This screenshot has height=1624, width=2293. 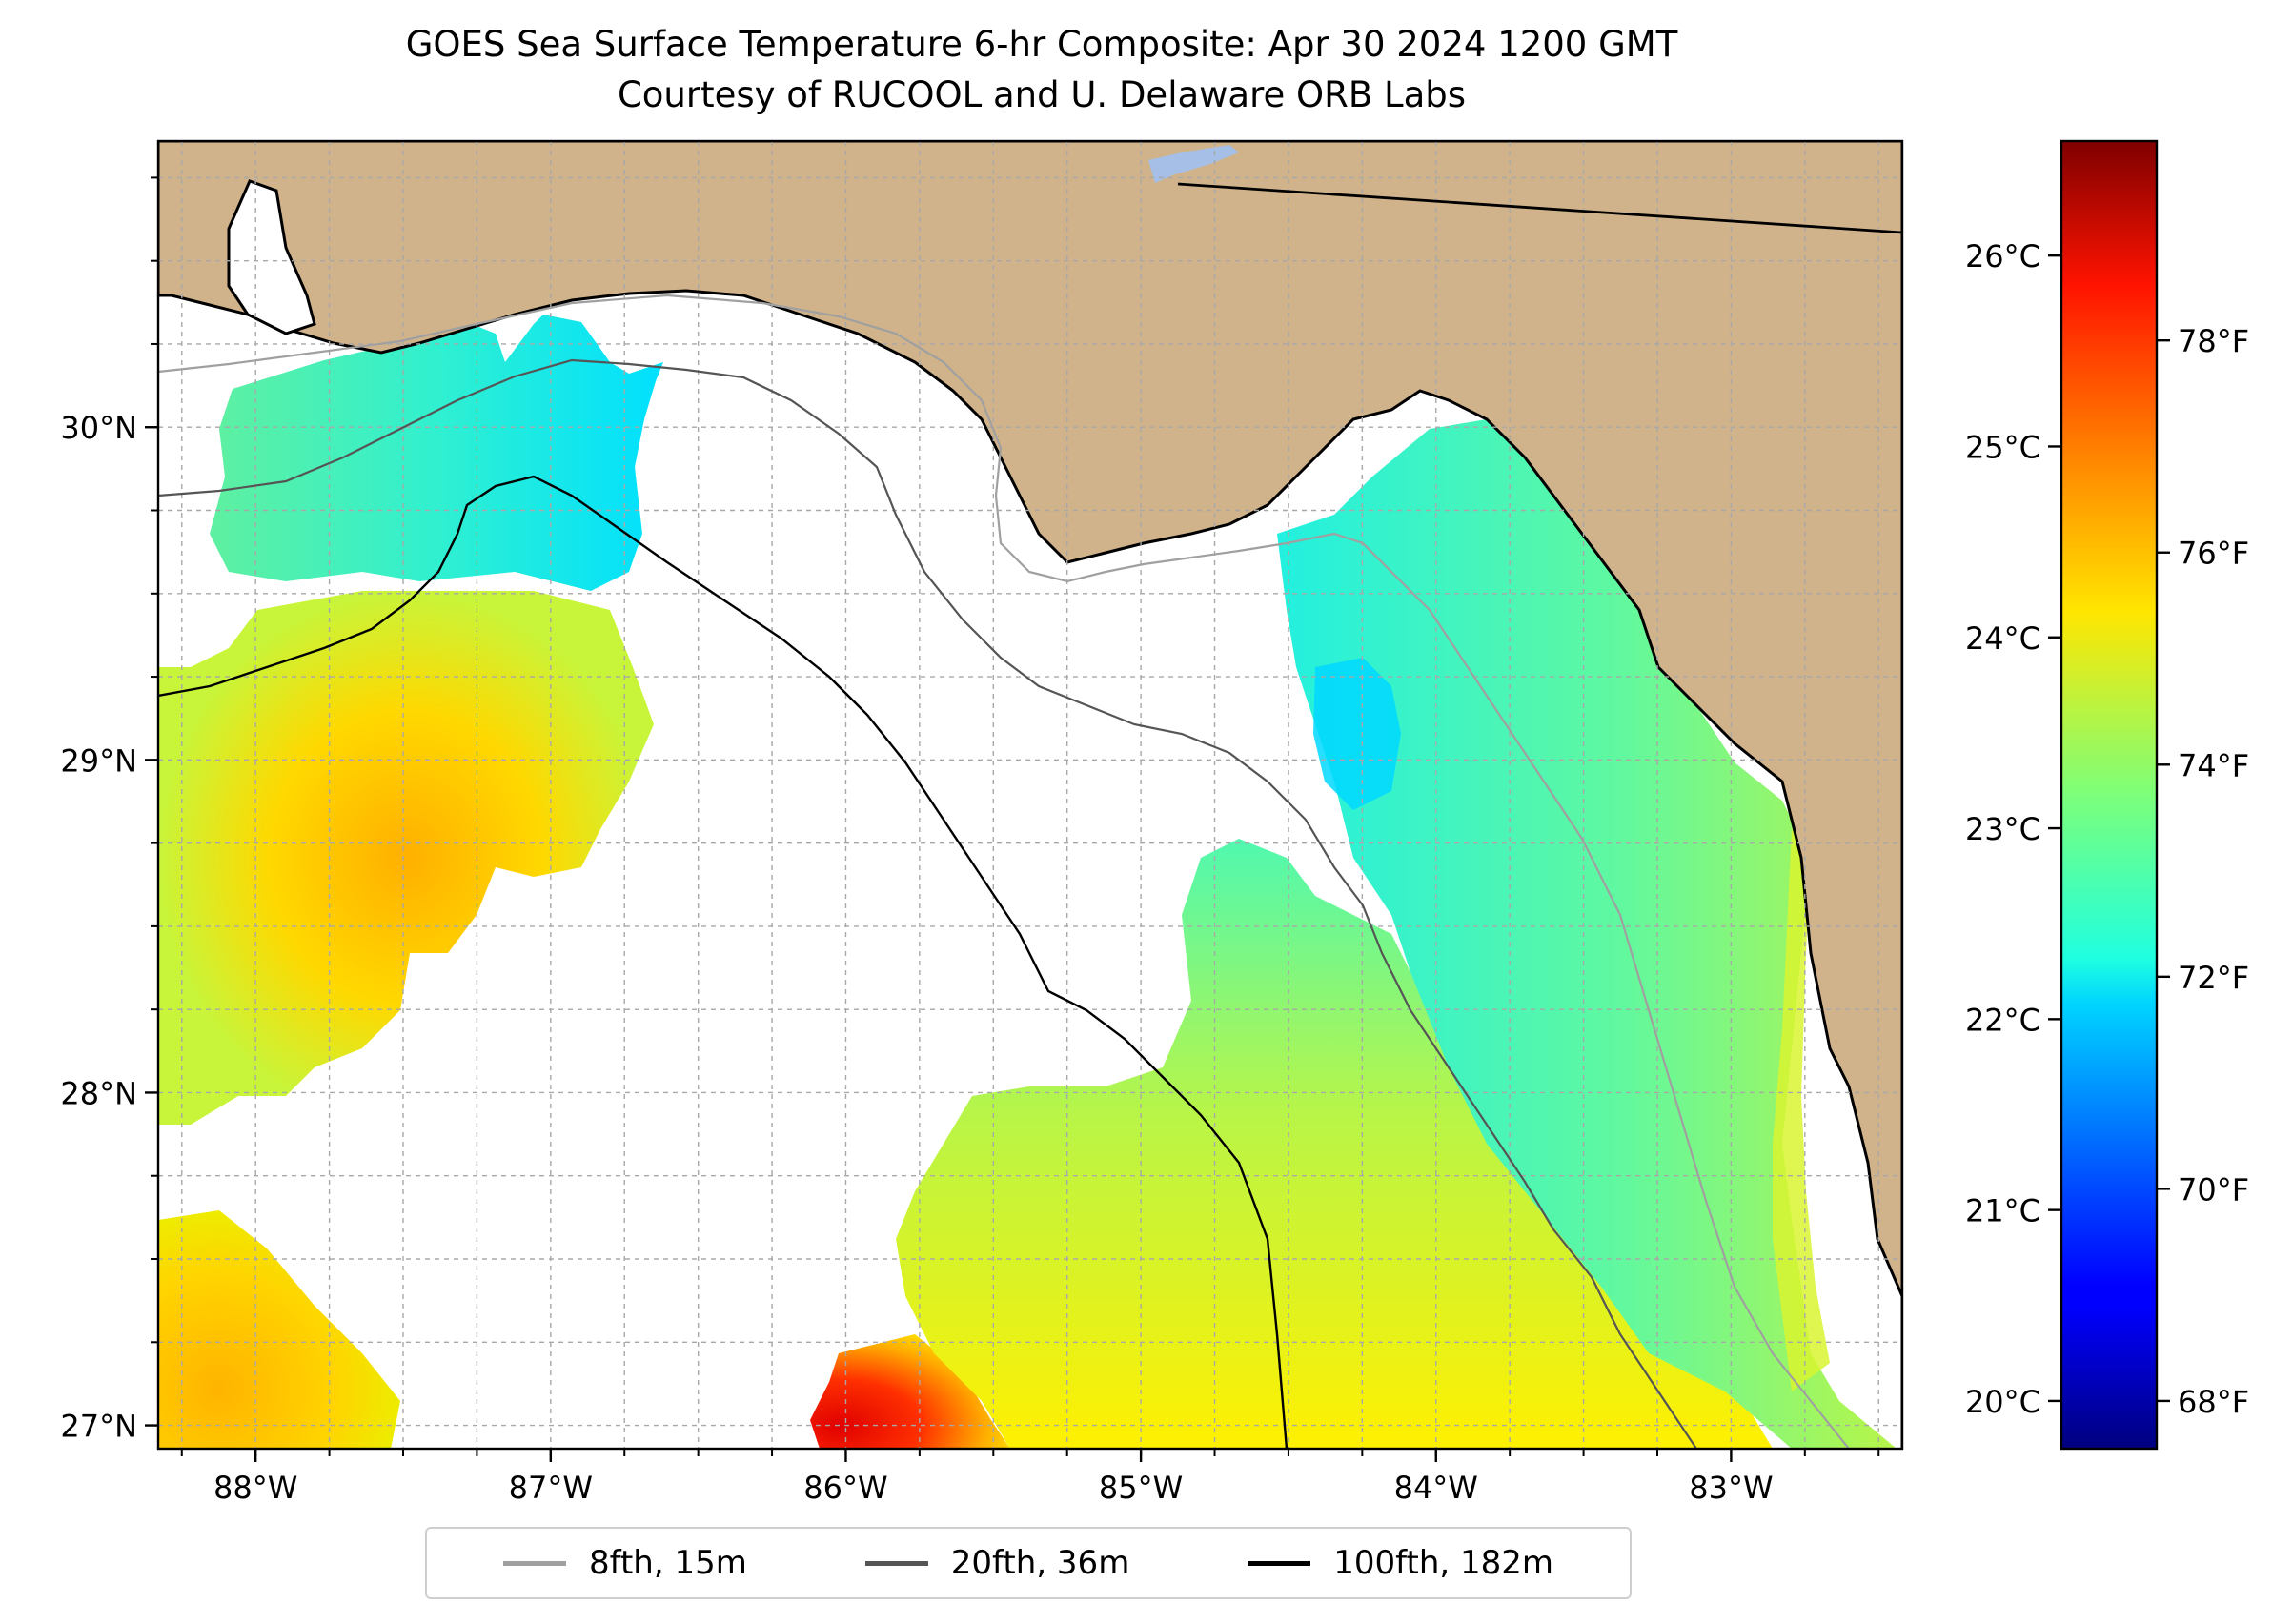 I want to click on sst-region-west-warm, so click(x=406, y=858).